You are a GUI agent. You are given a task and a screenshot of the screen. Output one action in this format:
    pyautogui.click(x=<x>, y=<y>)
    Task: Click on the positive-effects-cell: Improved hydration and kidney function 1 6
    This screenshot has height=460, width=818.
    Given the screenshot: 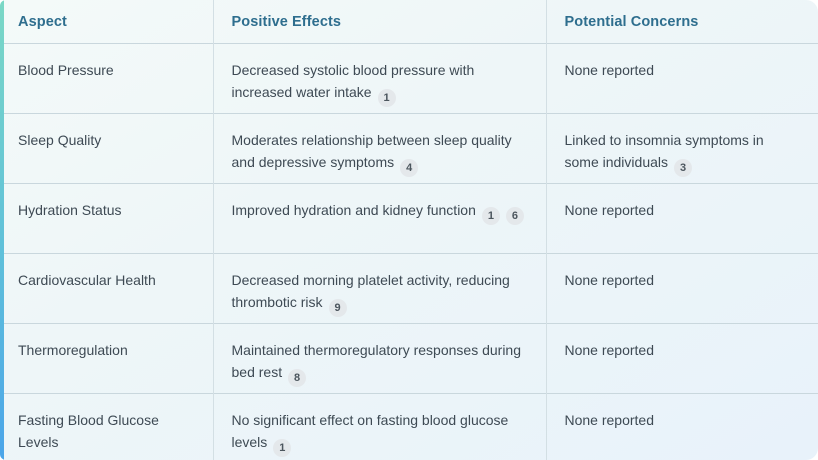 What is the action you would take?
    pyautogui.click(x=379, y=218)
    